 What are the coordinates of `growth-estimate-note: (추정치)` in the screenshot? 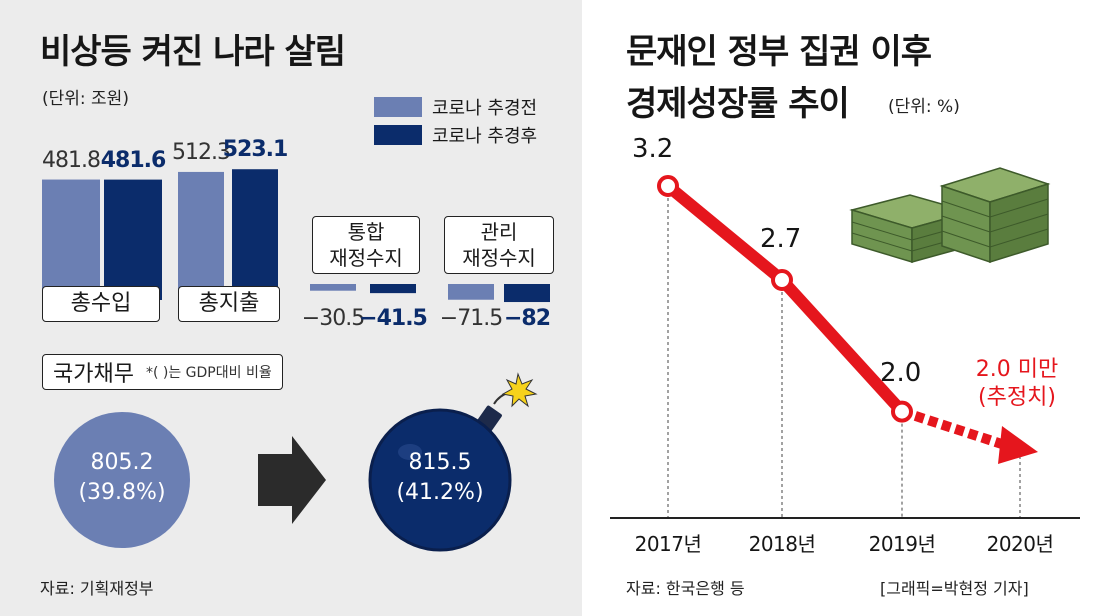 It's located at (1017, 397).